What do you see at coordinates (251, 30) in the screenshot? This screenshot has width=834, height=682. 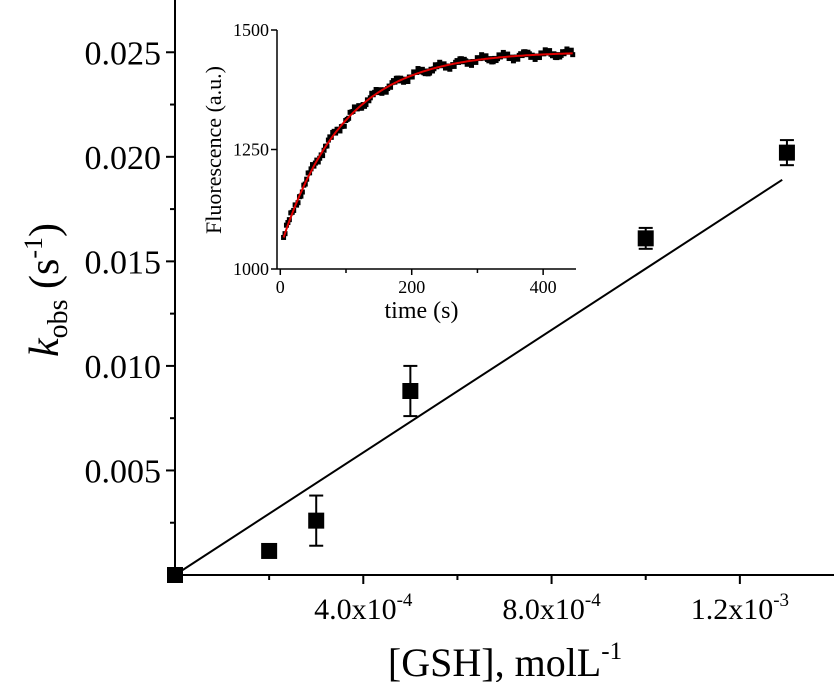 I see `inset-y-tick-label: 1500` at bounding box center [251, 30].